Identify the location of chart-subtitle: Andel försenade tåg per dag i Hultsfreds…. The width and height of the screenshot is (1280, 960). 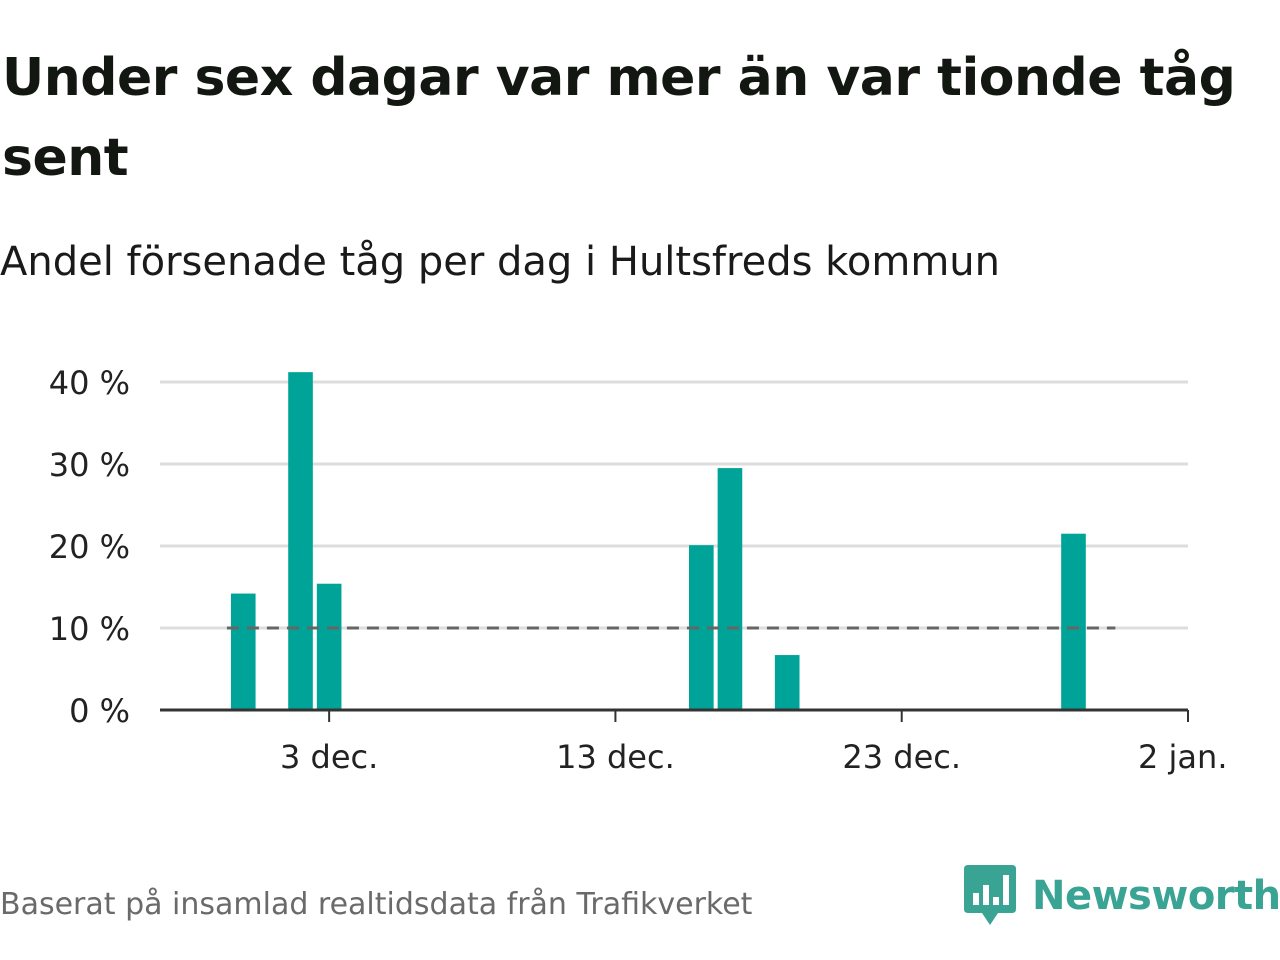
(500, 262).